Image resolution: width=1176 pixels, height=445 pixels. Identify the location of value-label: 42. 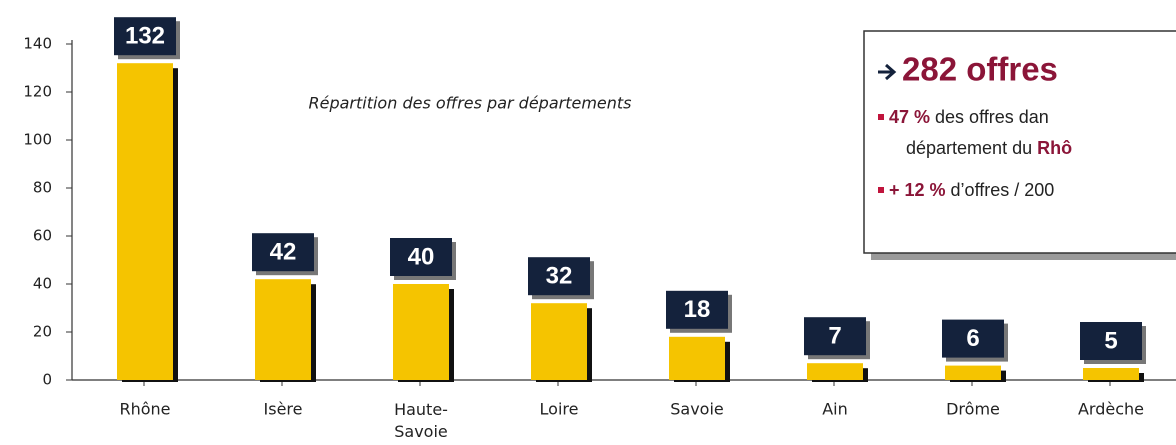
(283, 252).